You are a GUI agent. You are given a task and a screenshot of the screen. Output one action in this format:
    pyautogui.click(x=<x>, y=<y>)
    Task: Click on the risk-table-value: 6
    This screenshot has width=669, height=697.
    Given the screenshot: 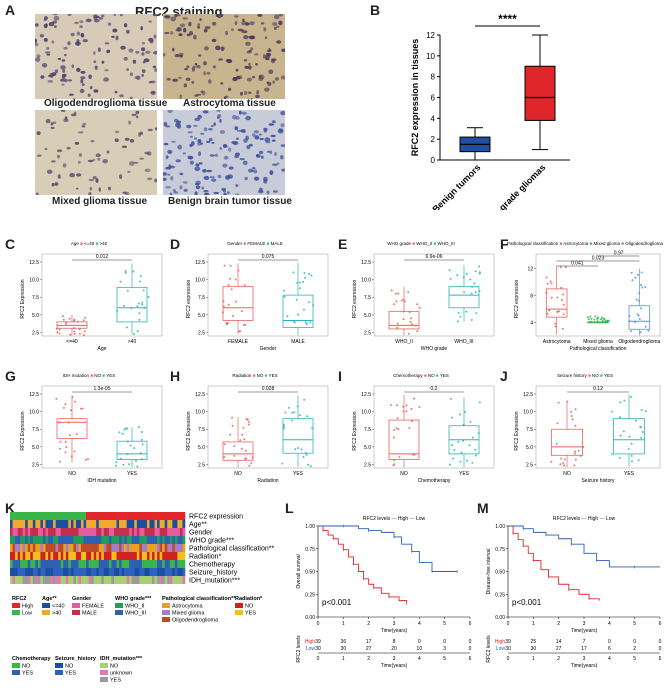 What is the action you would take?
    pyautogui.click(x=609, y=649)
    